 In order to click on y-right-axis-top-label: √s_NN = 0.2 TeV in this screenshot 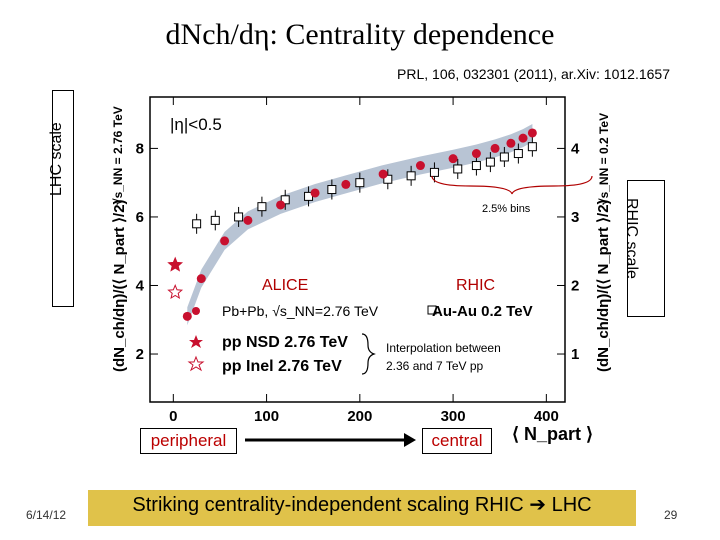, I will do `click(604, 159)`.